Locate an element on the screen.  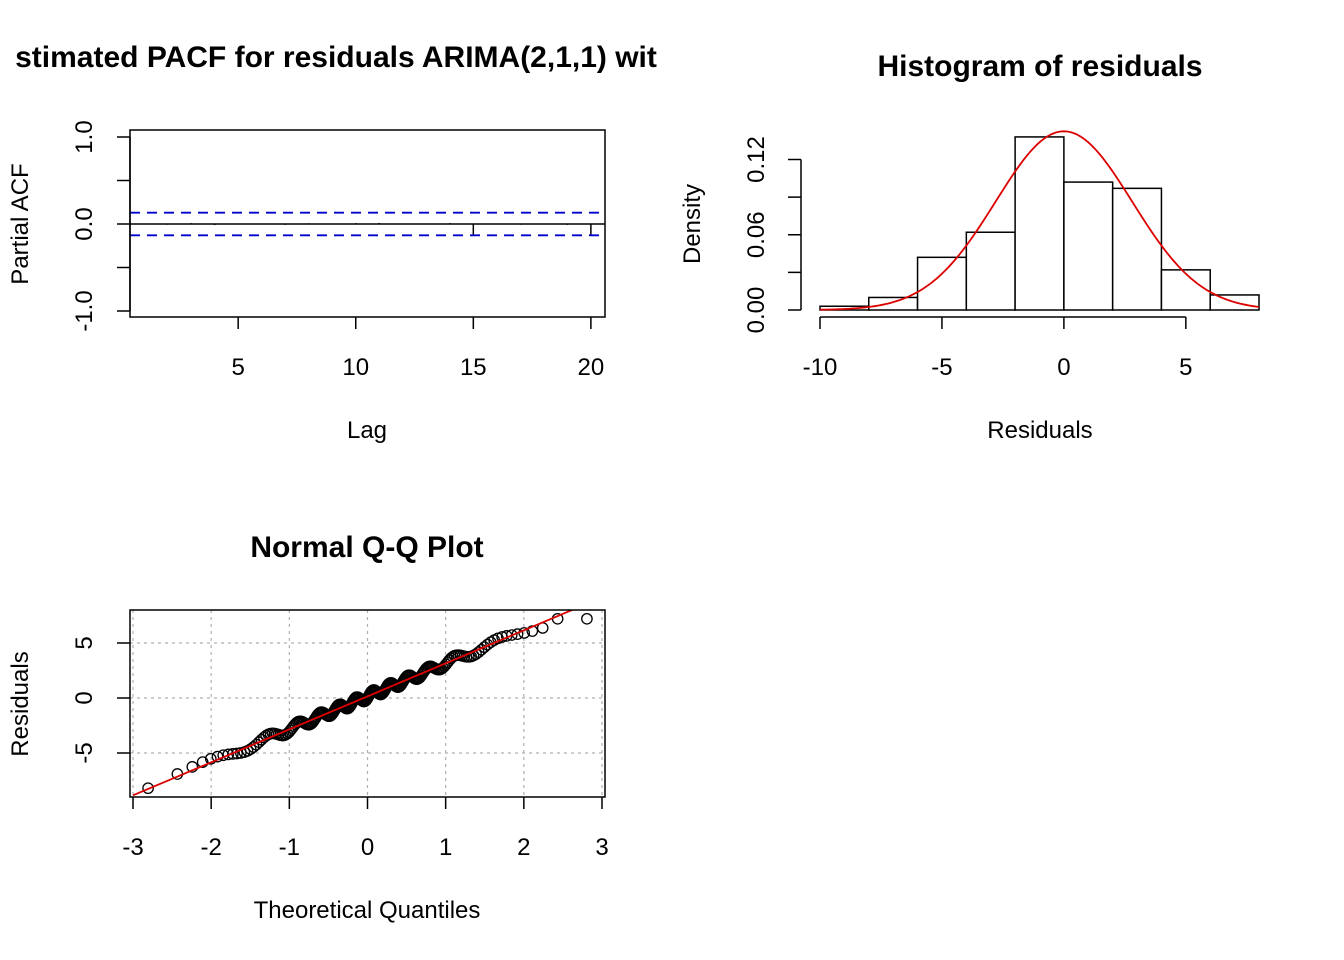
pacf-plot-area: 5 10 15 20 -1.0 0.0 1.0 is located at coordinates (338, 250).